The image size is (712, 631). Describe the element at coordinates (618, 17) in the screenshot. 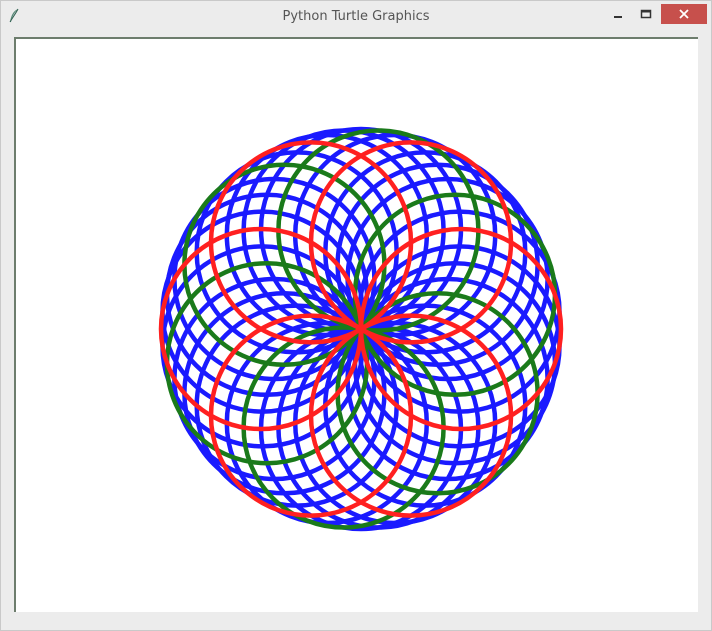

I see `minimize-icon` at that location.